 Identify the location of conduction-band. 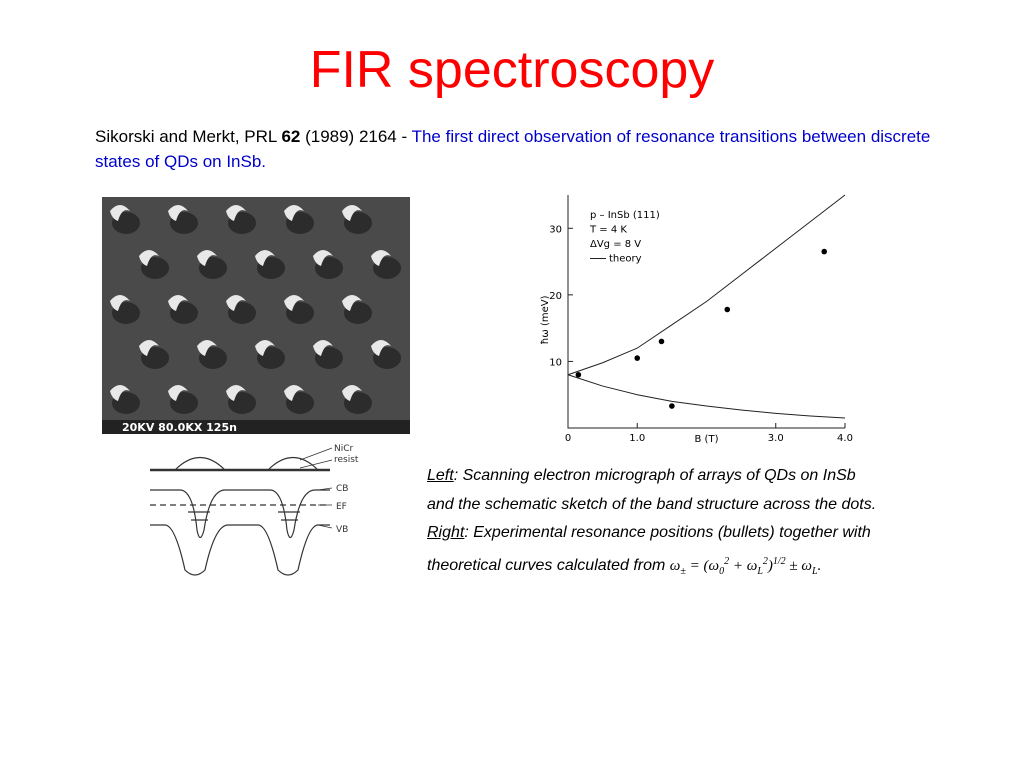
(240, 514).